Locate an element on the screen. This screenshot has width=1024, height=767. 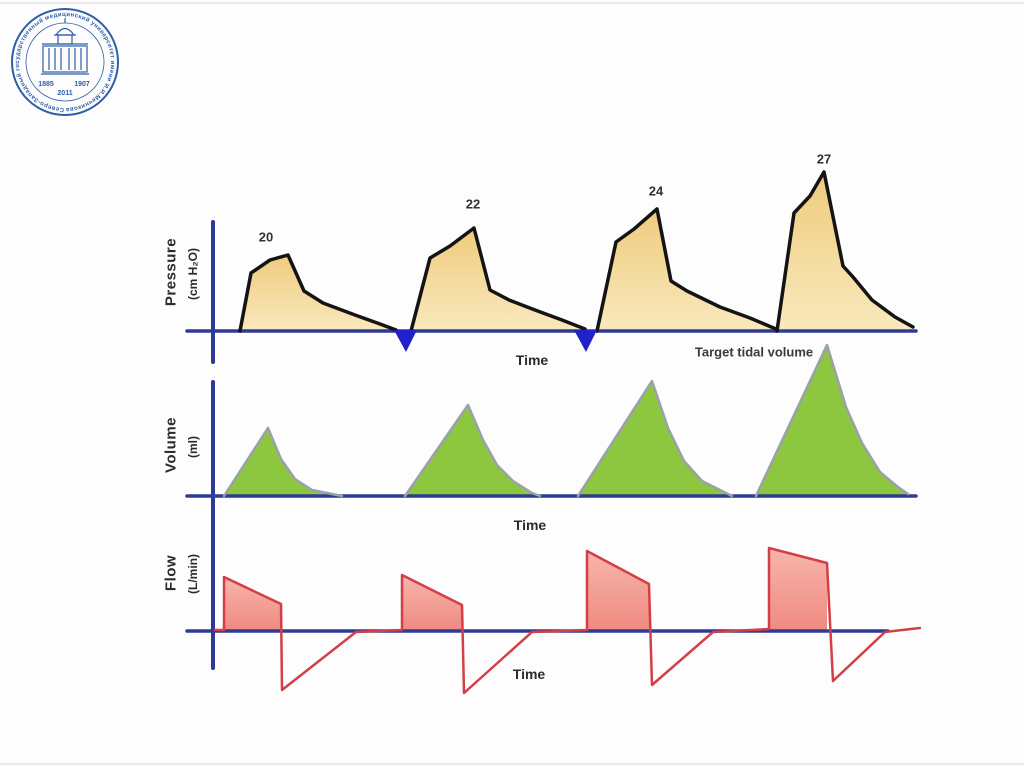
seal-year-right: 1907 is located at coordinates (82, 84).